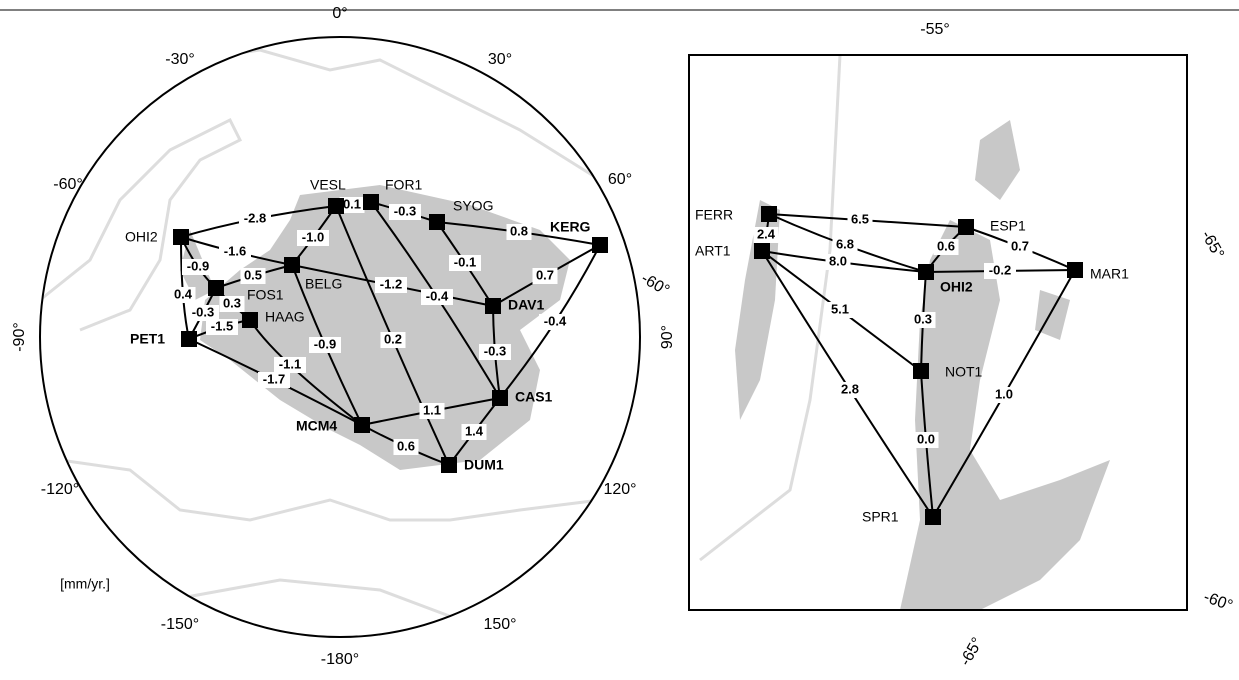 This screenshot has width=1239, height=680. I want to click on station-label: DUM1, so click(484, 465).